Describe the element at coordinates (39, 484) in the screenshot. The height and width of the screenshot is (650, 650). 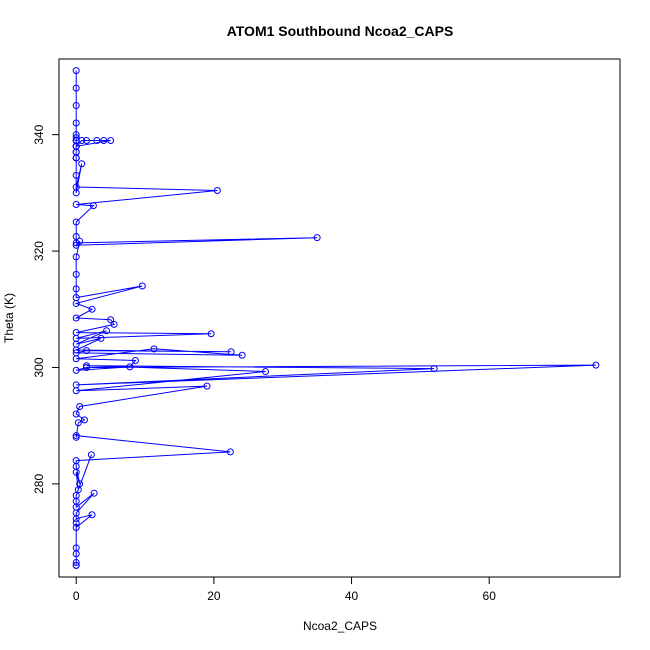
I see `y-tick-label: 280` at that location.